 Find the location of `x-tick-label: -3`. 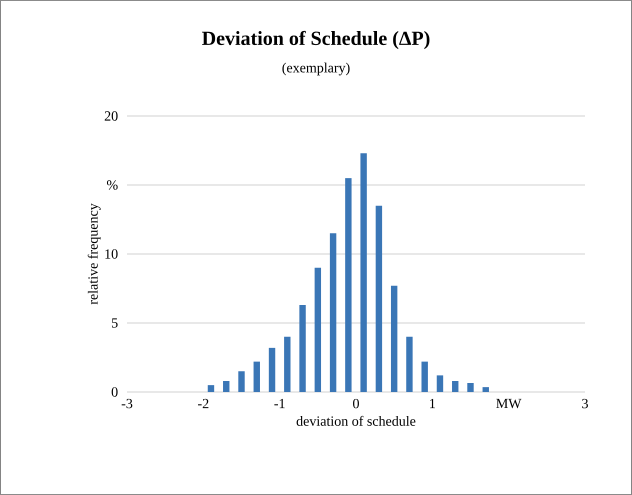

x-tick-label: -3 is located at coordinates (127, 403).